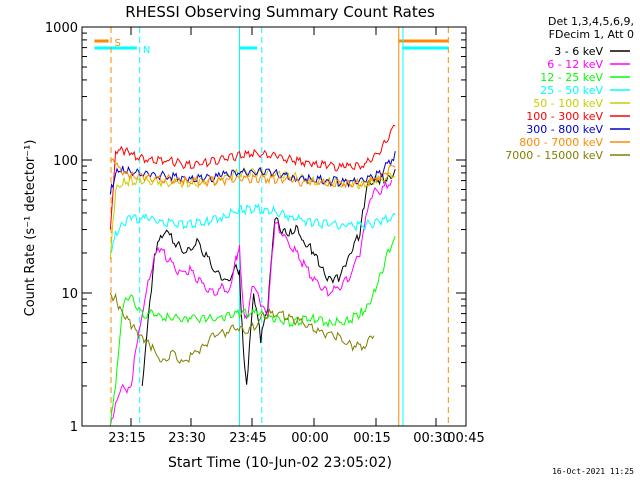 Image resolution: width=640 pixels, height=480 pixels. I want to click on y-tick-label-1: 10, so click(69, 294).